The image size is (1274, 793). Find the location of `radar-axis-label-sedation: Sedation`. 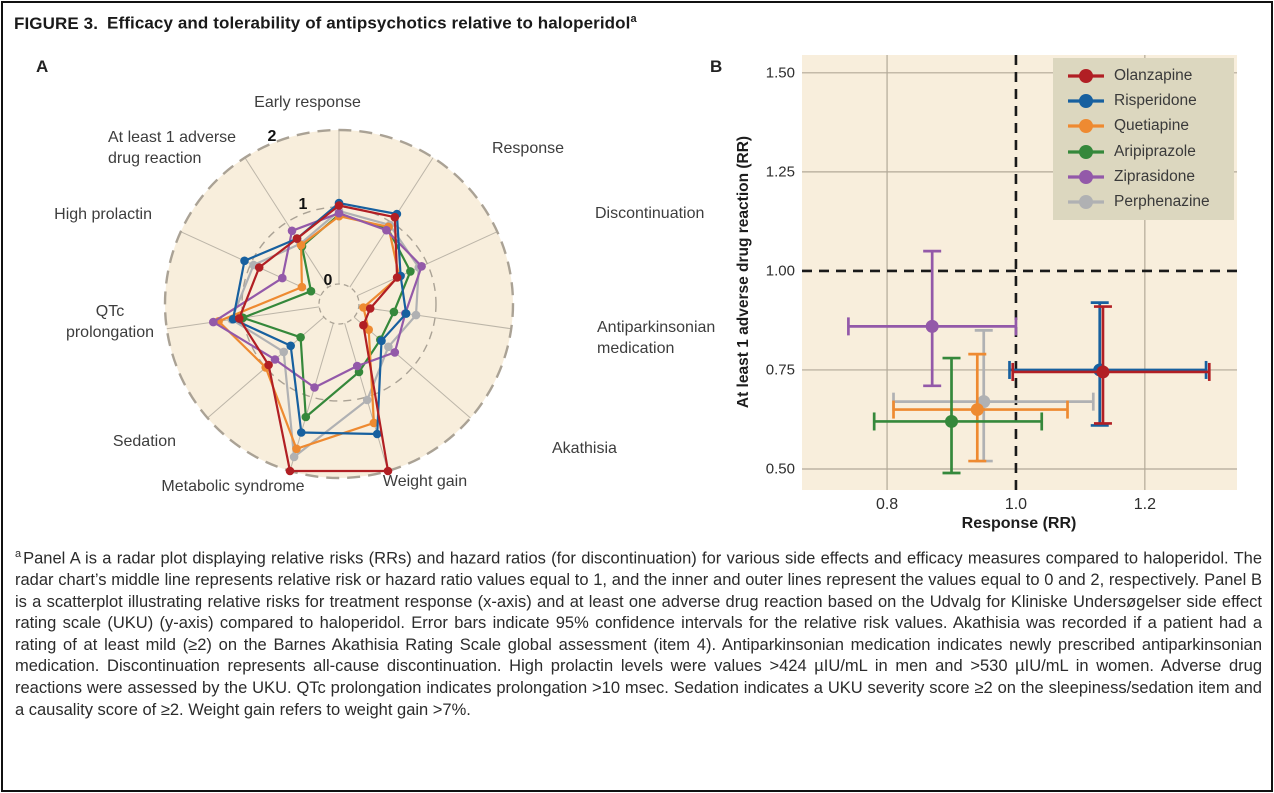

radar-axis-label-sedation: Sedation is located at coordinates (144, 441).